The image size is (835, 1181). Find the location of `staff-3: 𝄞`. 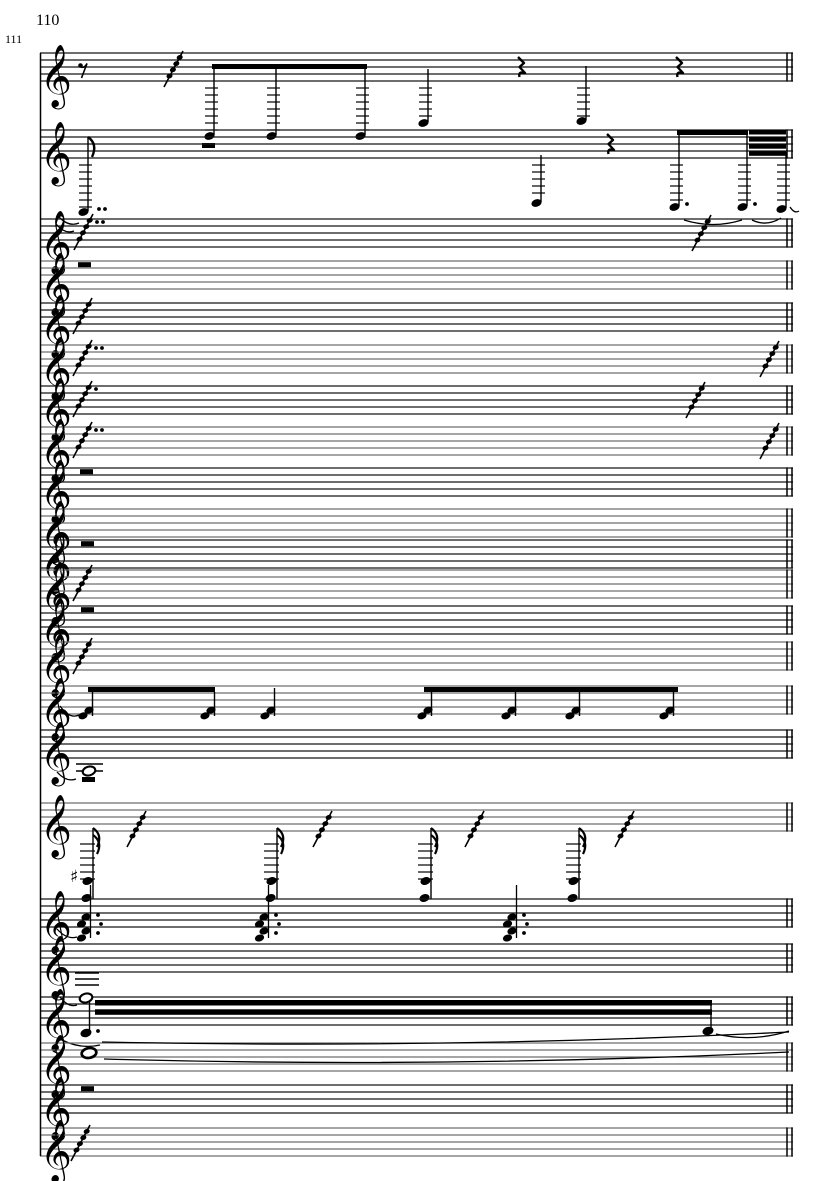

staff-3: 𝄞 is located at coordinates (416, 243).